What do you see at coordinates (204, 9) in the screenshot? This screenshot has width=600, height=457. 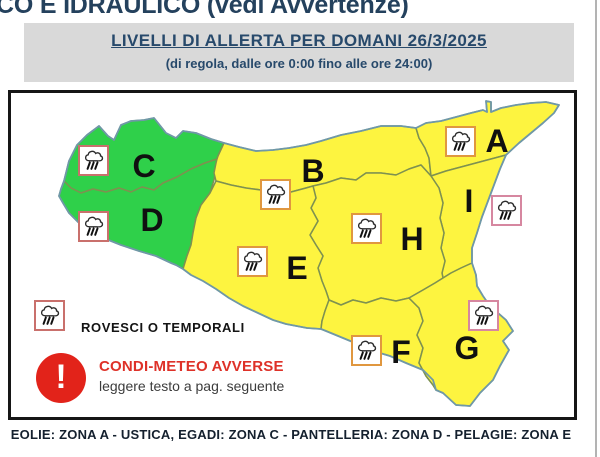 I see `page-title: CO E IDRAULICO (vedi Avvertenze)` at bounding box center [204, 9].